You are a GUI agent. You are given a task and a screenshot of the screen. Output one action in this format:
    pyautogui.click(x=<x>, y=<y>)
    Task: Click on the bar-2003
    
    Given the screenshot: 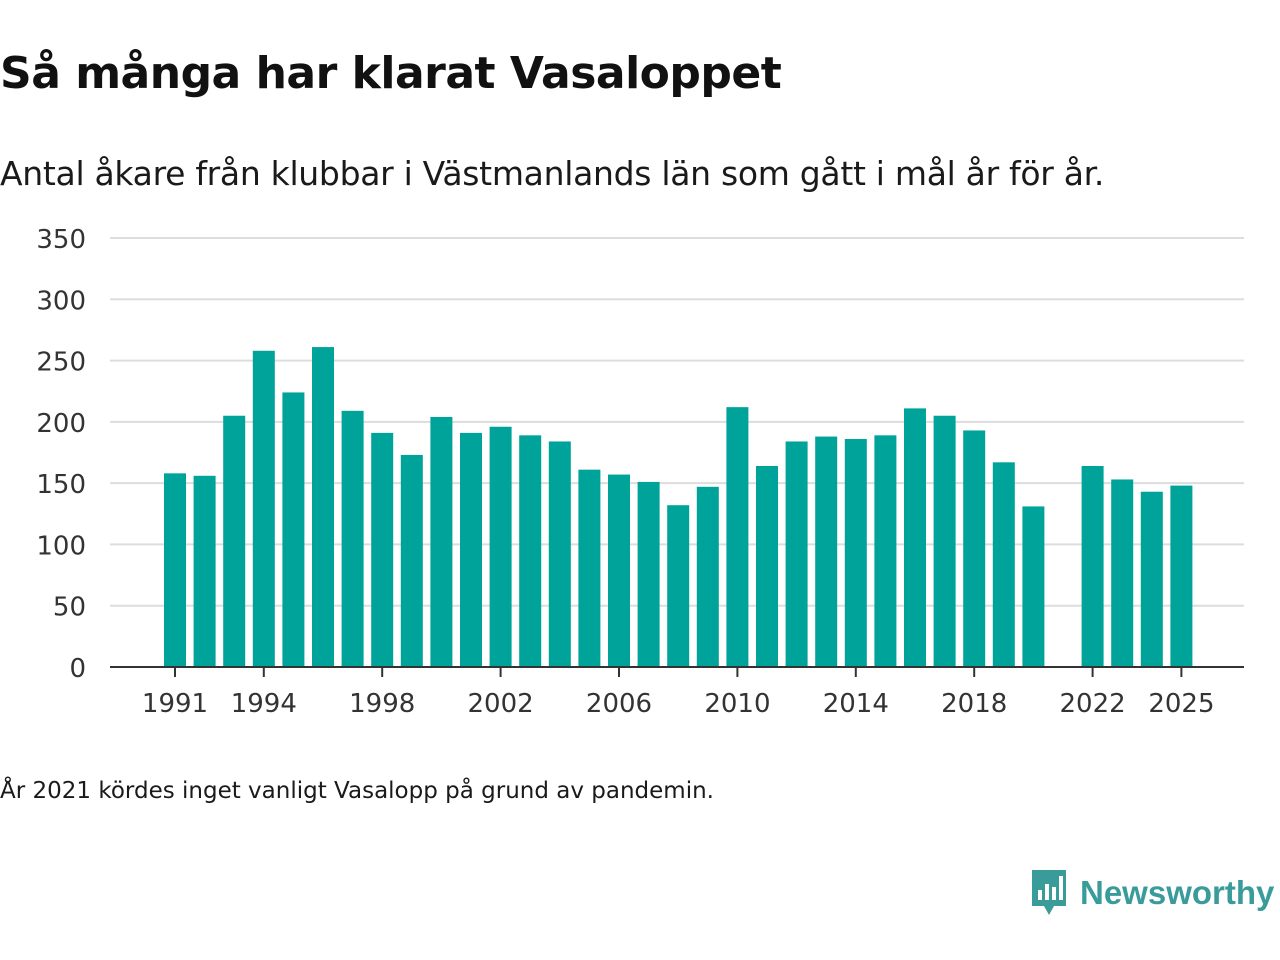 What is the action you would take?
    pyautogui.click(x=530, y=551)
    